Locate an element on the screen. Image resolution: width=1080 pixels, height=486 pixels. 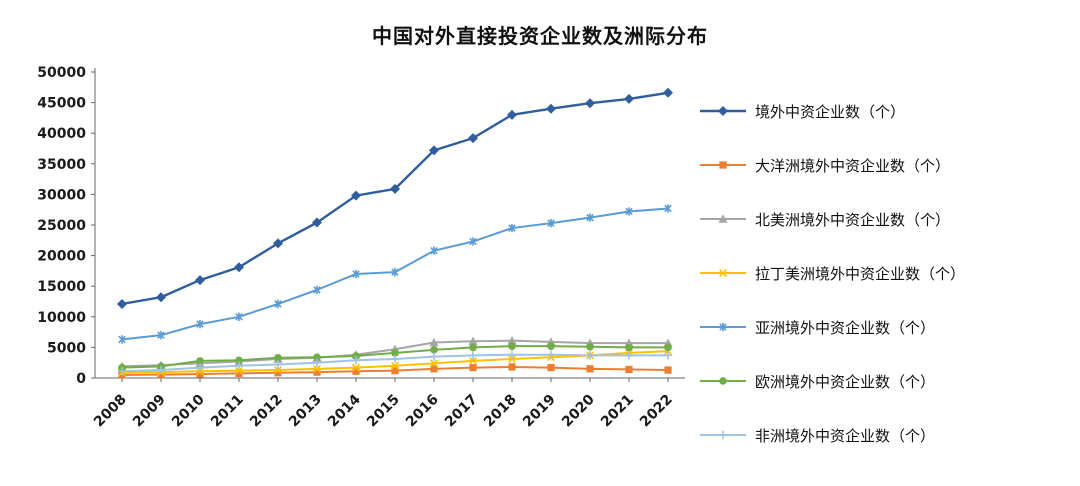
series-circle is located at coordinates (395, 357).